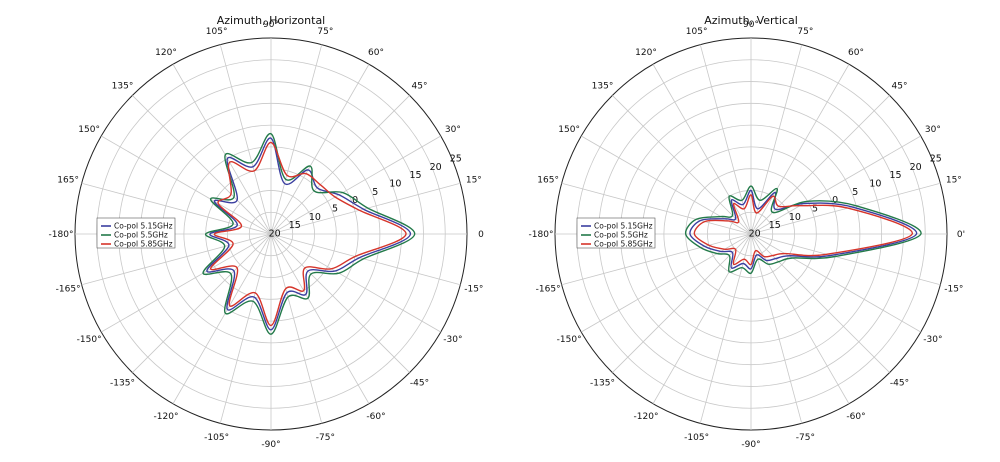  What do you see at coordinates (68, 181) in the screenshot?
I see `angle-label: 165°` at bounding box center [68, 181].